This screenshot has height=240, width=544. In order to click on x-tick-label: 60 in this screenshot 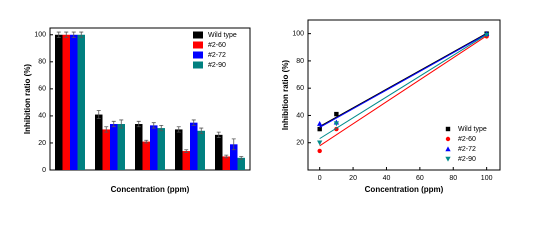, I will do `click(420, 178)`.